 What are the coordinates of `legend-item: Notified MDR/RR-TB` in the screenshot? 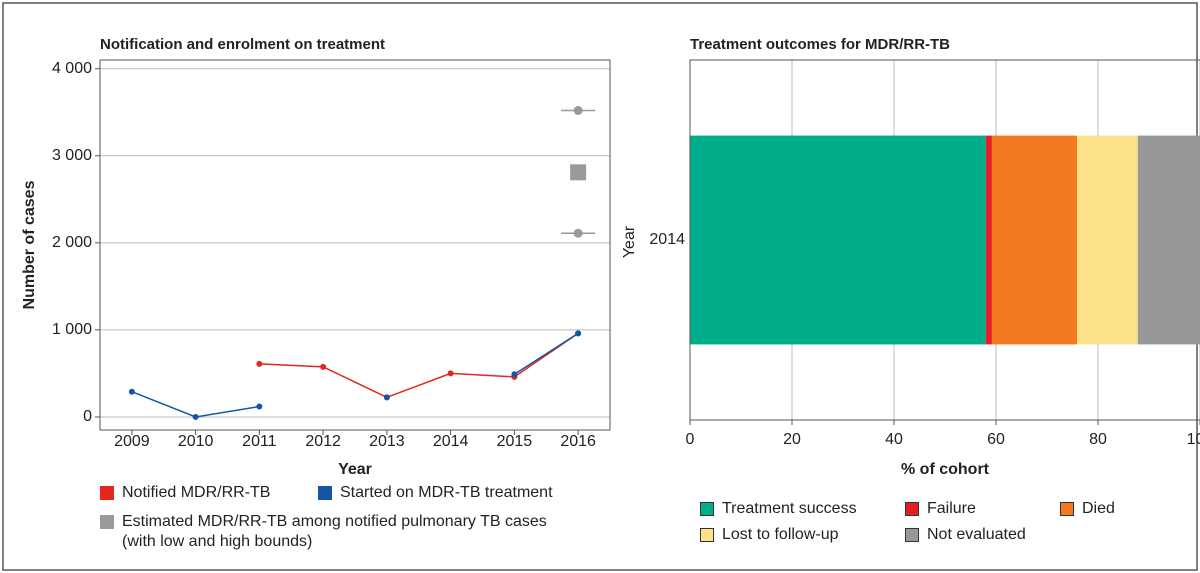 It's located at (205, 493).